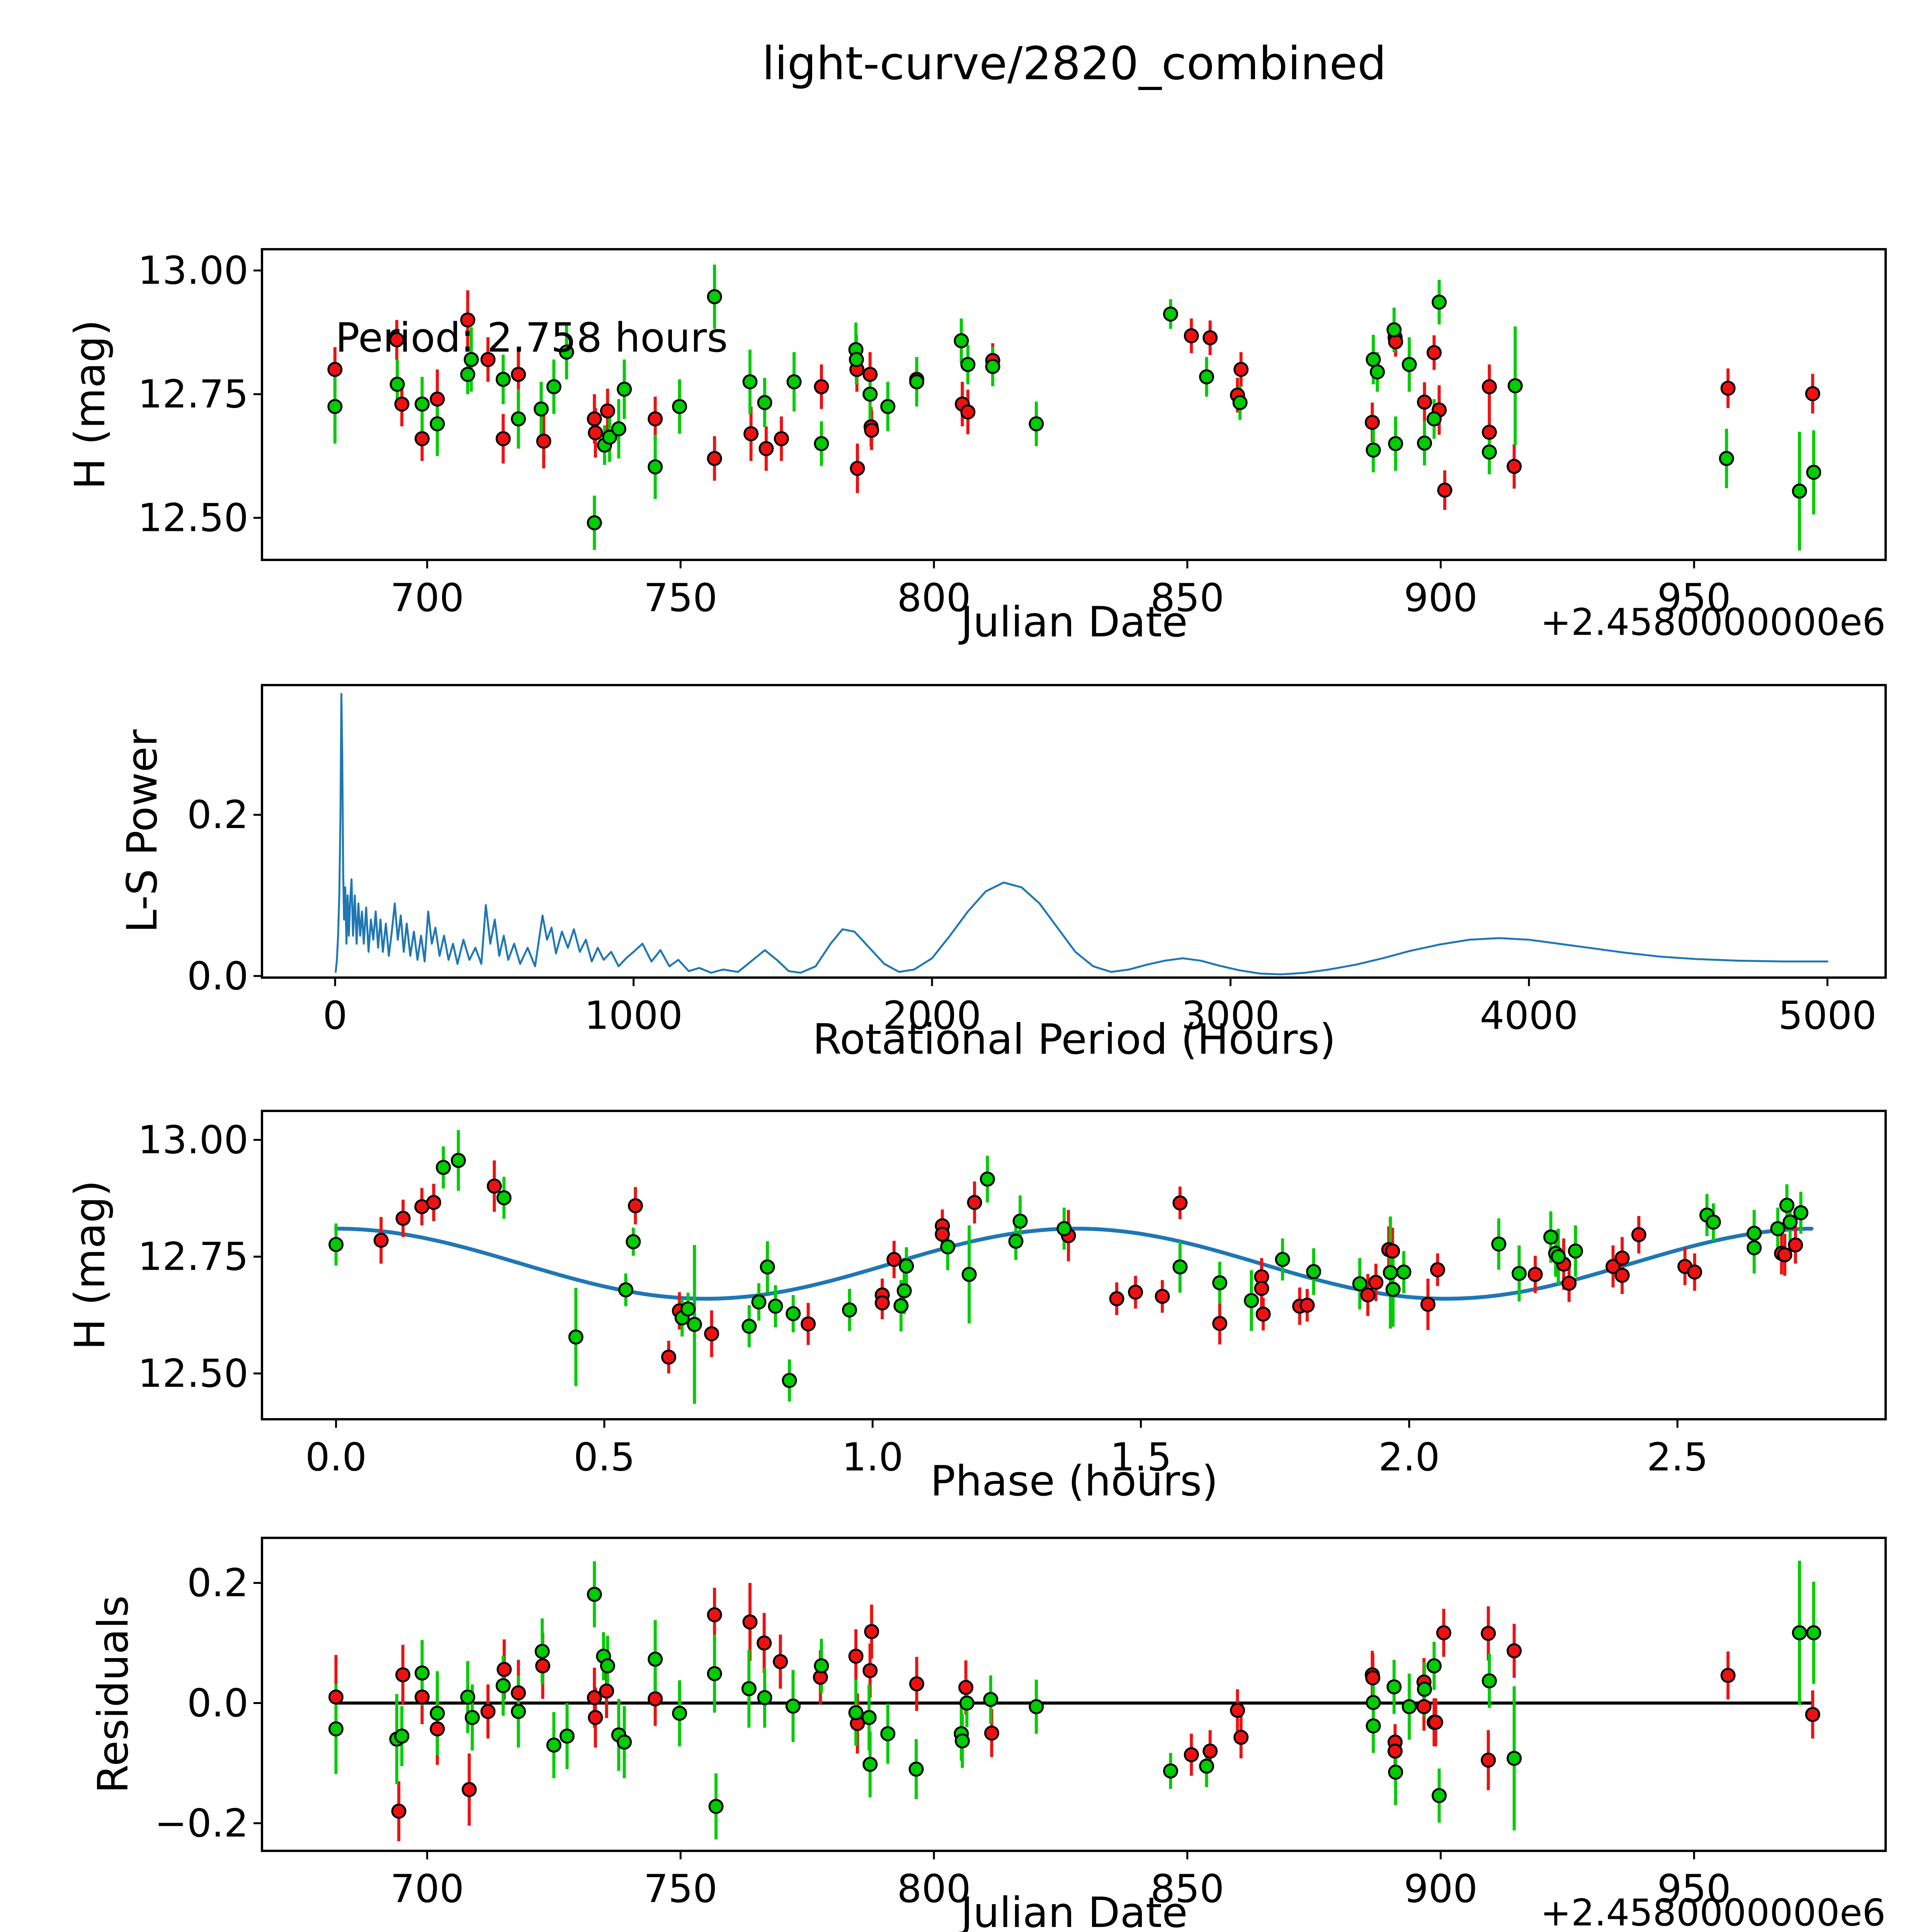  I want to click on x-tick-label: 5000, so click(1828, 1015).